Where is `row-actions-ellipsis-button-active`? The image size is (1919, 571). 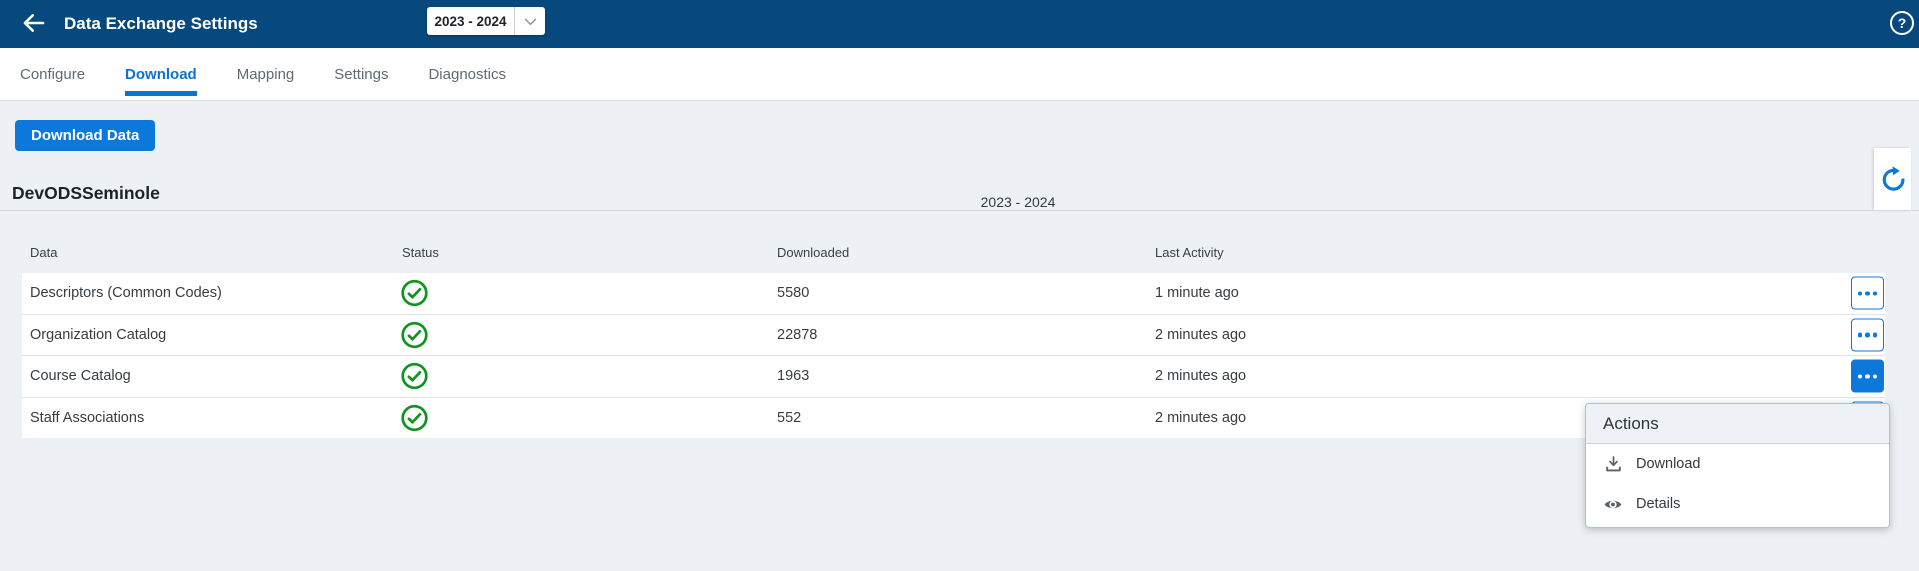
row-actions-ellipsis-button-active is located at coordinates (1867, 376).